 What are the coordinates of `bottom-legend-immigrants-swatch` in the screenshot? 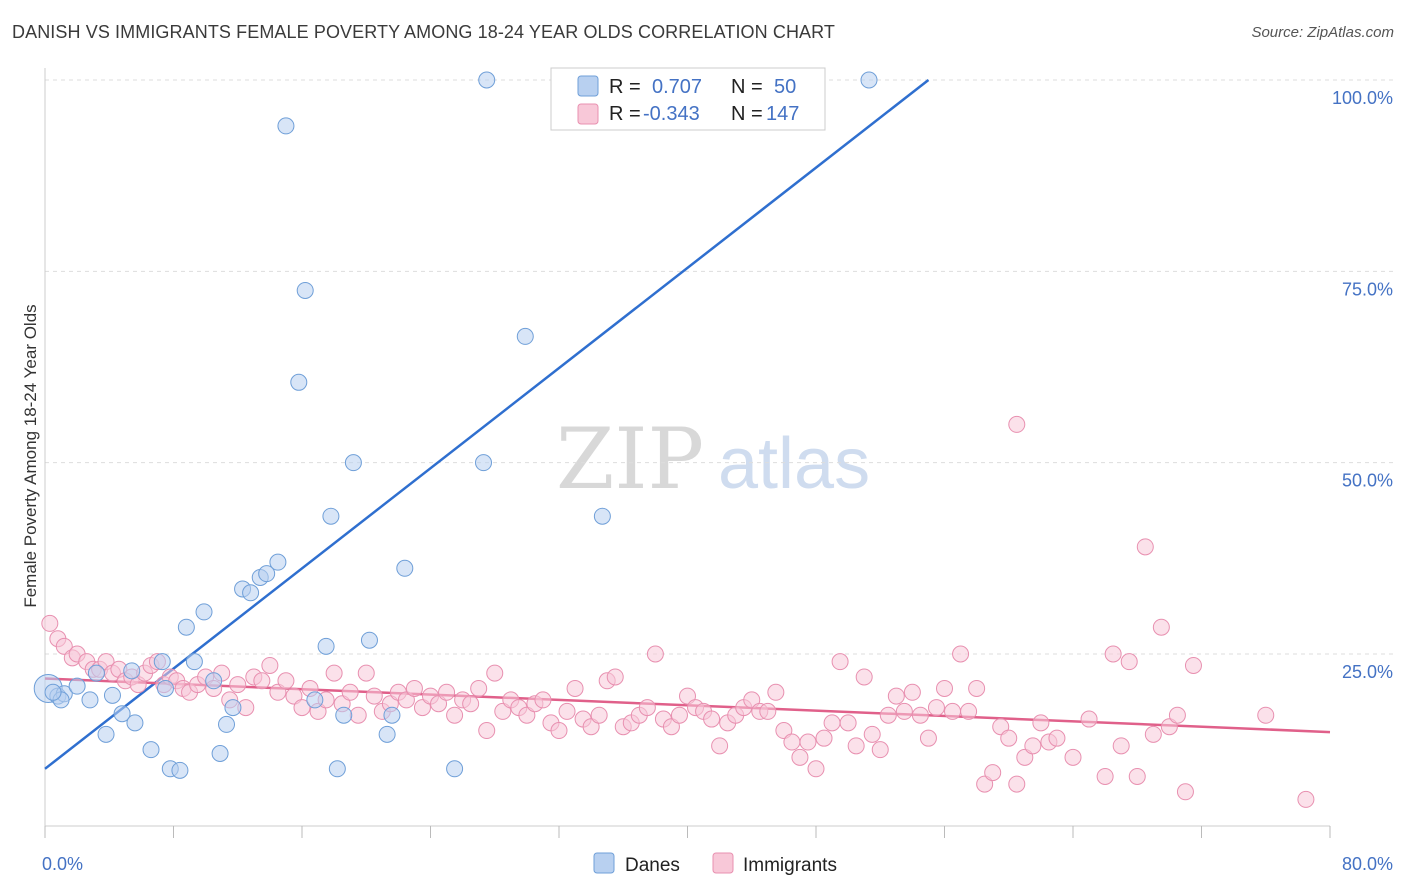 It's located at (723, 863).